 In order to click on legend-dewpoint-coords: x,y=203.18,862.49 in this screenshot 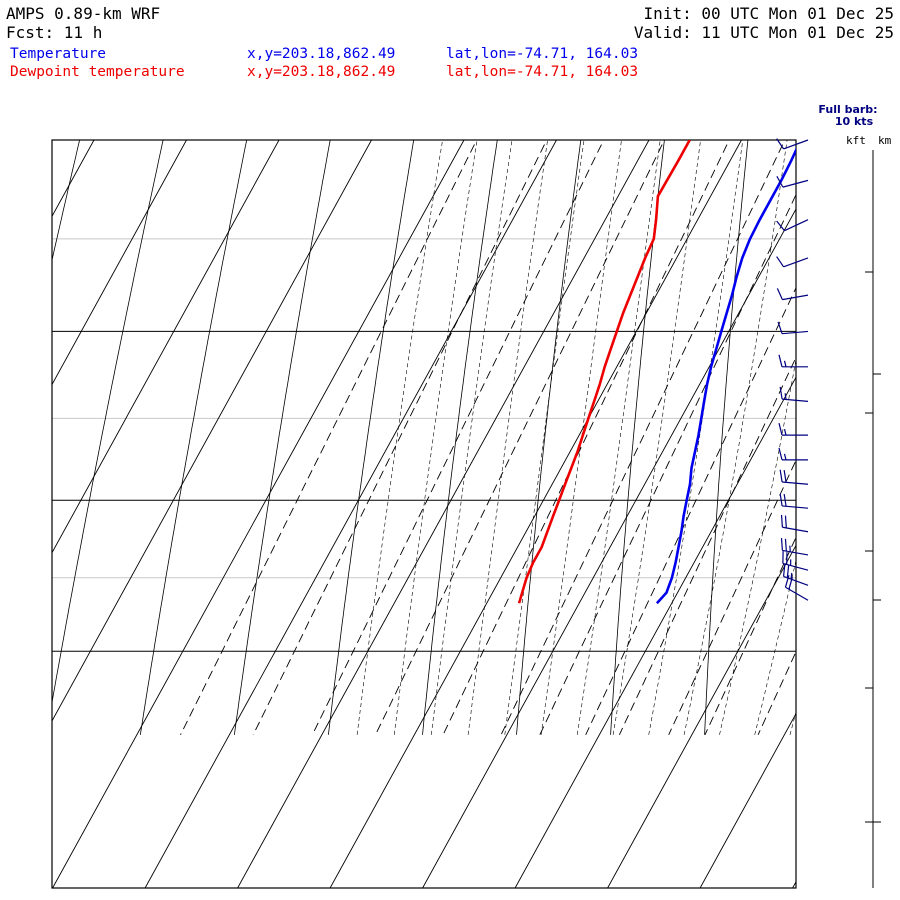, I will do `click(321, 72)`.